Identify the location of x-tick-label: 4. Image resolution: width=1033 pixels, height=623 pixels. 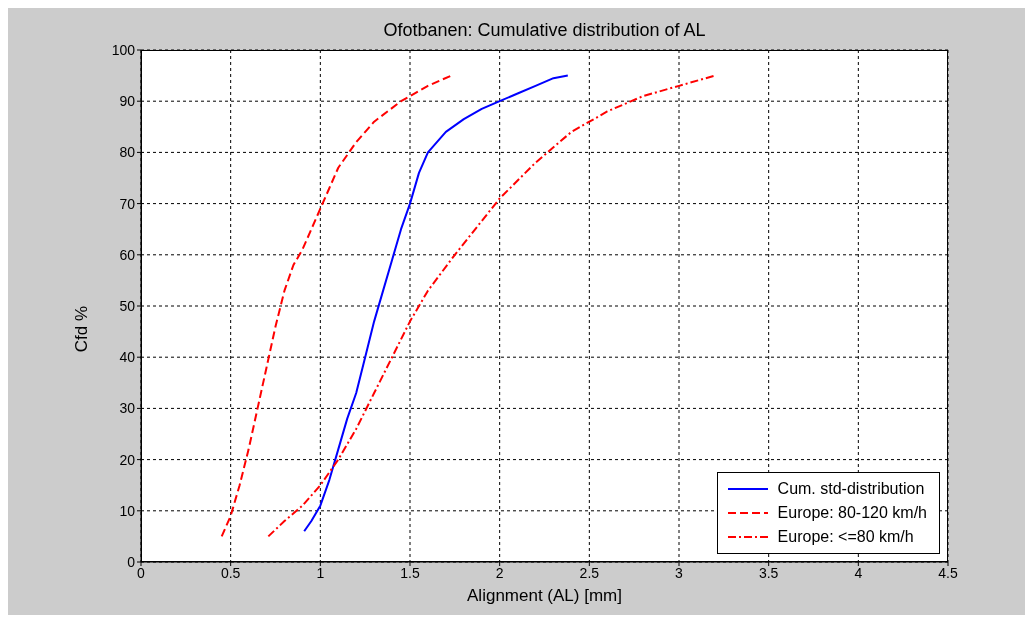
(858, 572).